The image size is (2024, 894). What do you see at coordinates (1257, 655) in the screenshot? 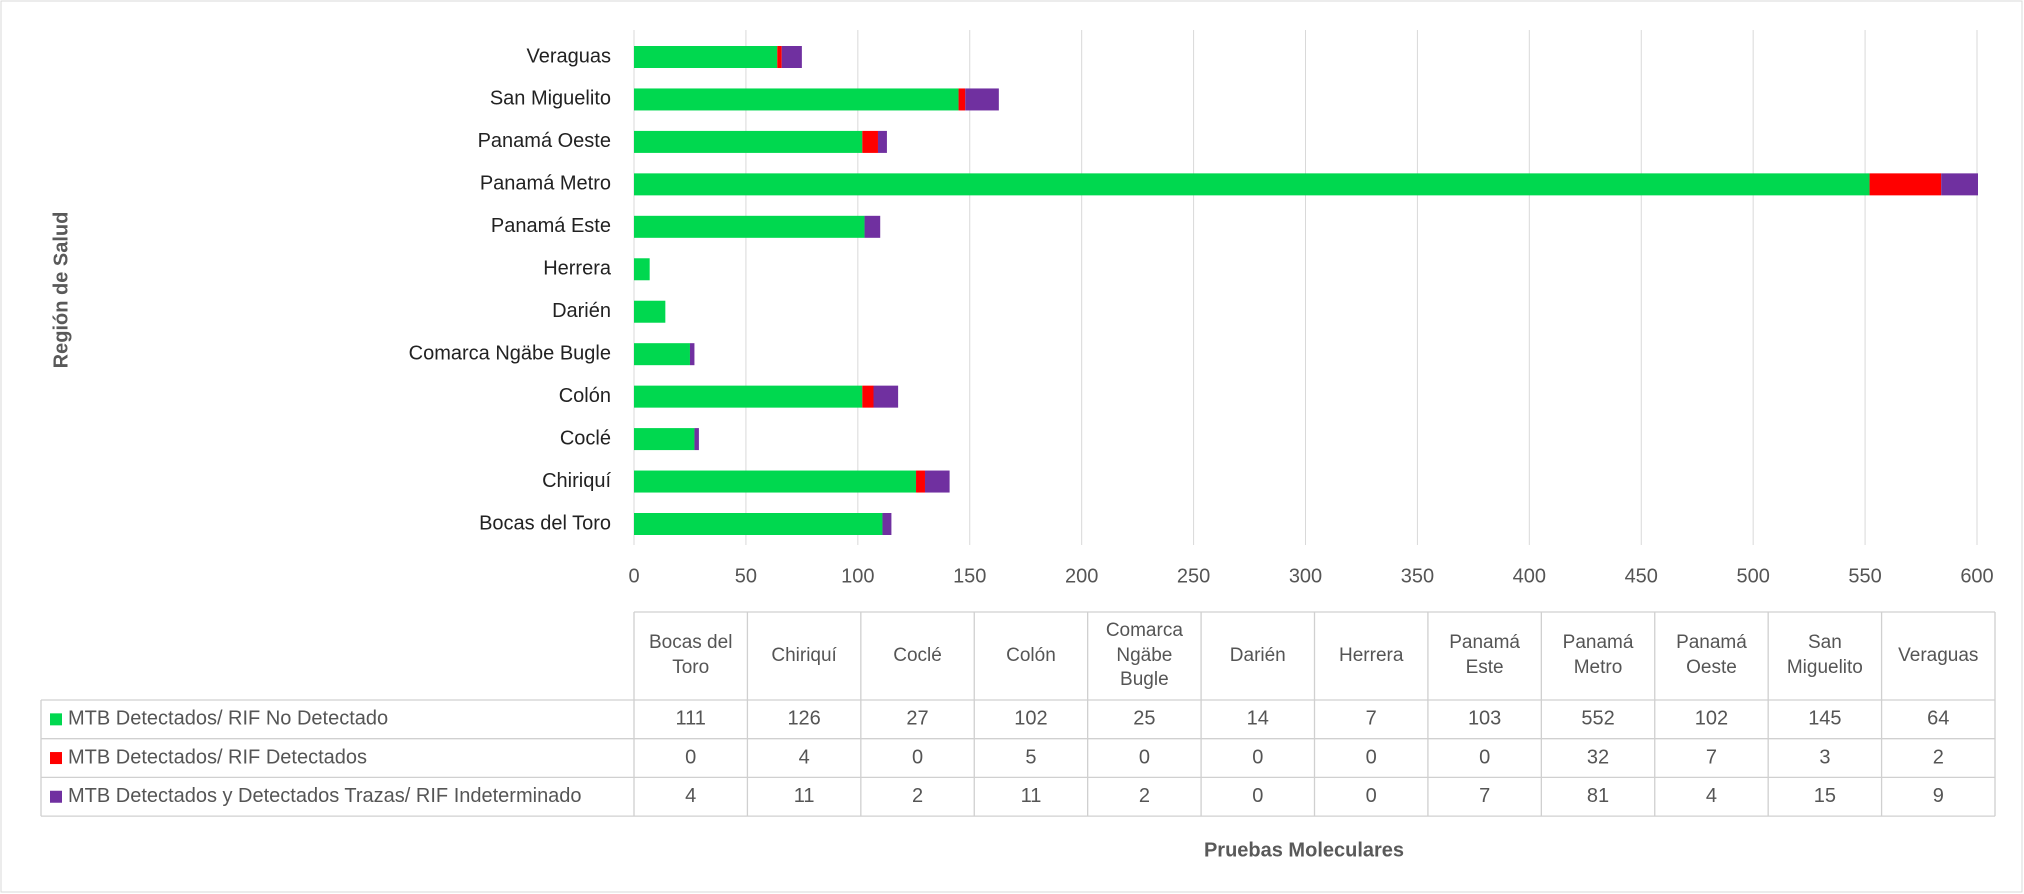
I see `table-header-label: Darién` at bounding box center [1257, 655].